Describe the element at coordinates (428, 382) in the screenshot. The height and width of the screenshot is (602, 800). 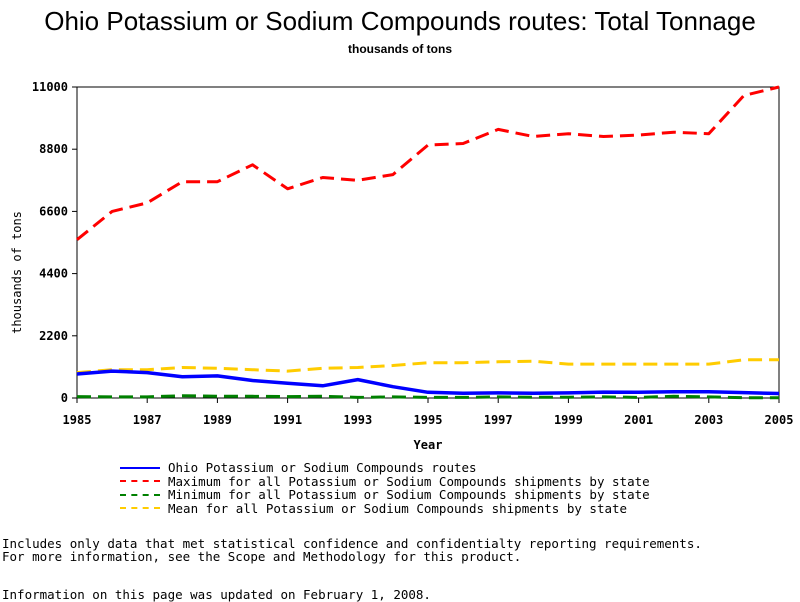
I see `series-line-ohio` at that location.